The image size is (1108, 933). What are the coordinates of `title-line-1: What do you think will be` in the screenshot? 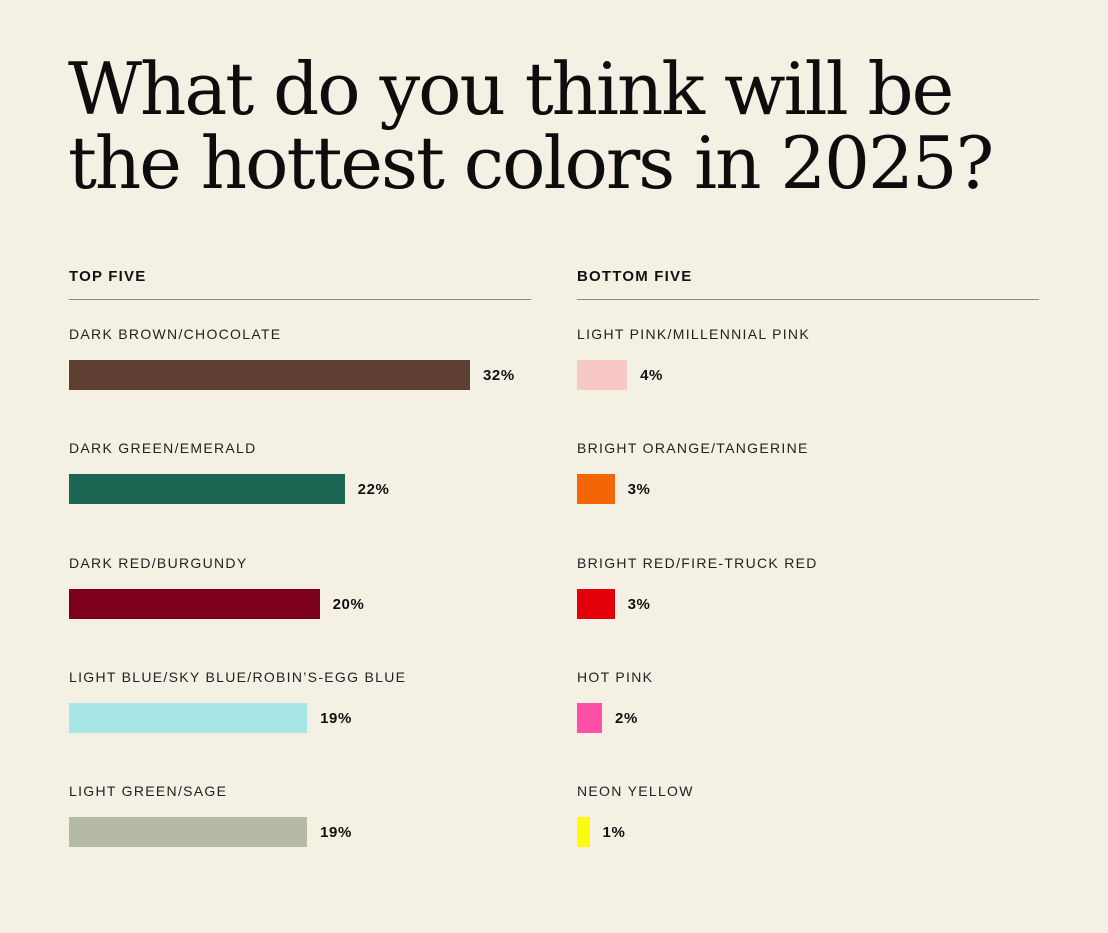 It's located at (511, 89).